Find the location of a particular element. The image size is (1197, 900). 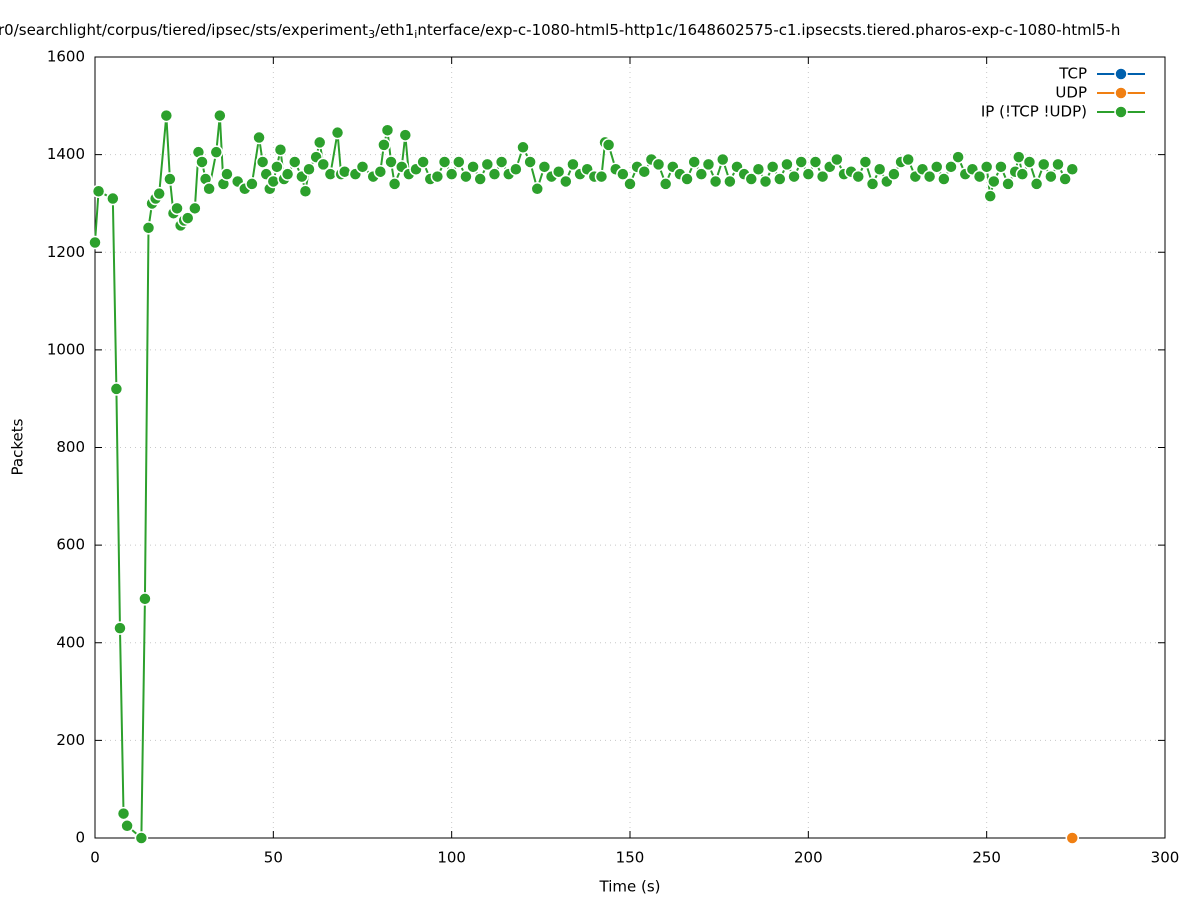

x-tick-label: 0 is located at coordinates (95, 858).